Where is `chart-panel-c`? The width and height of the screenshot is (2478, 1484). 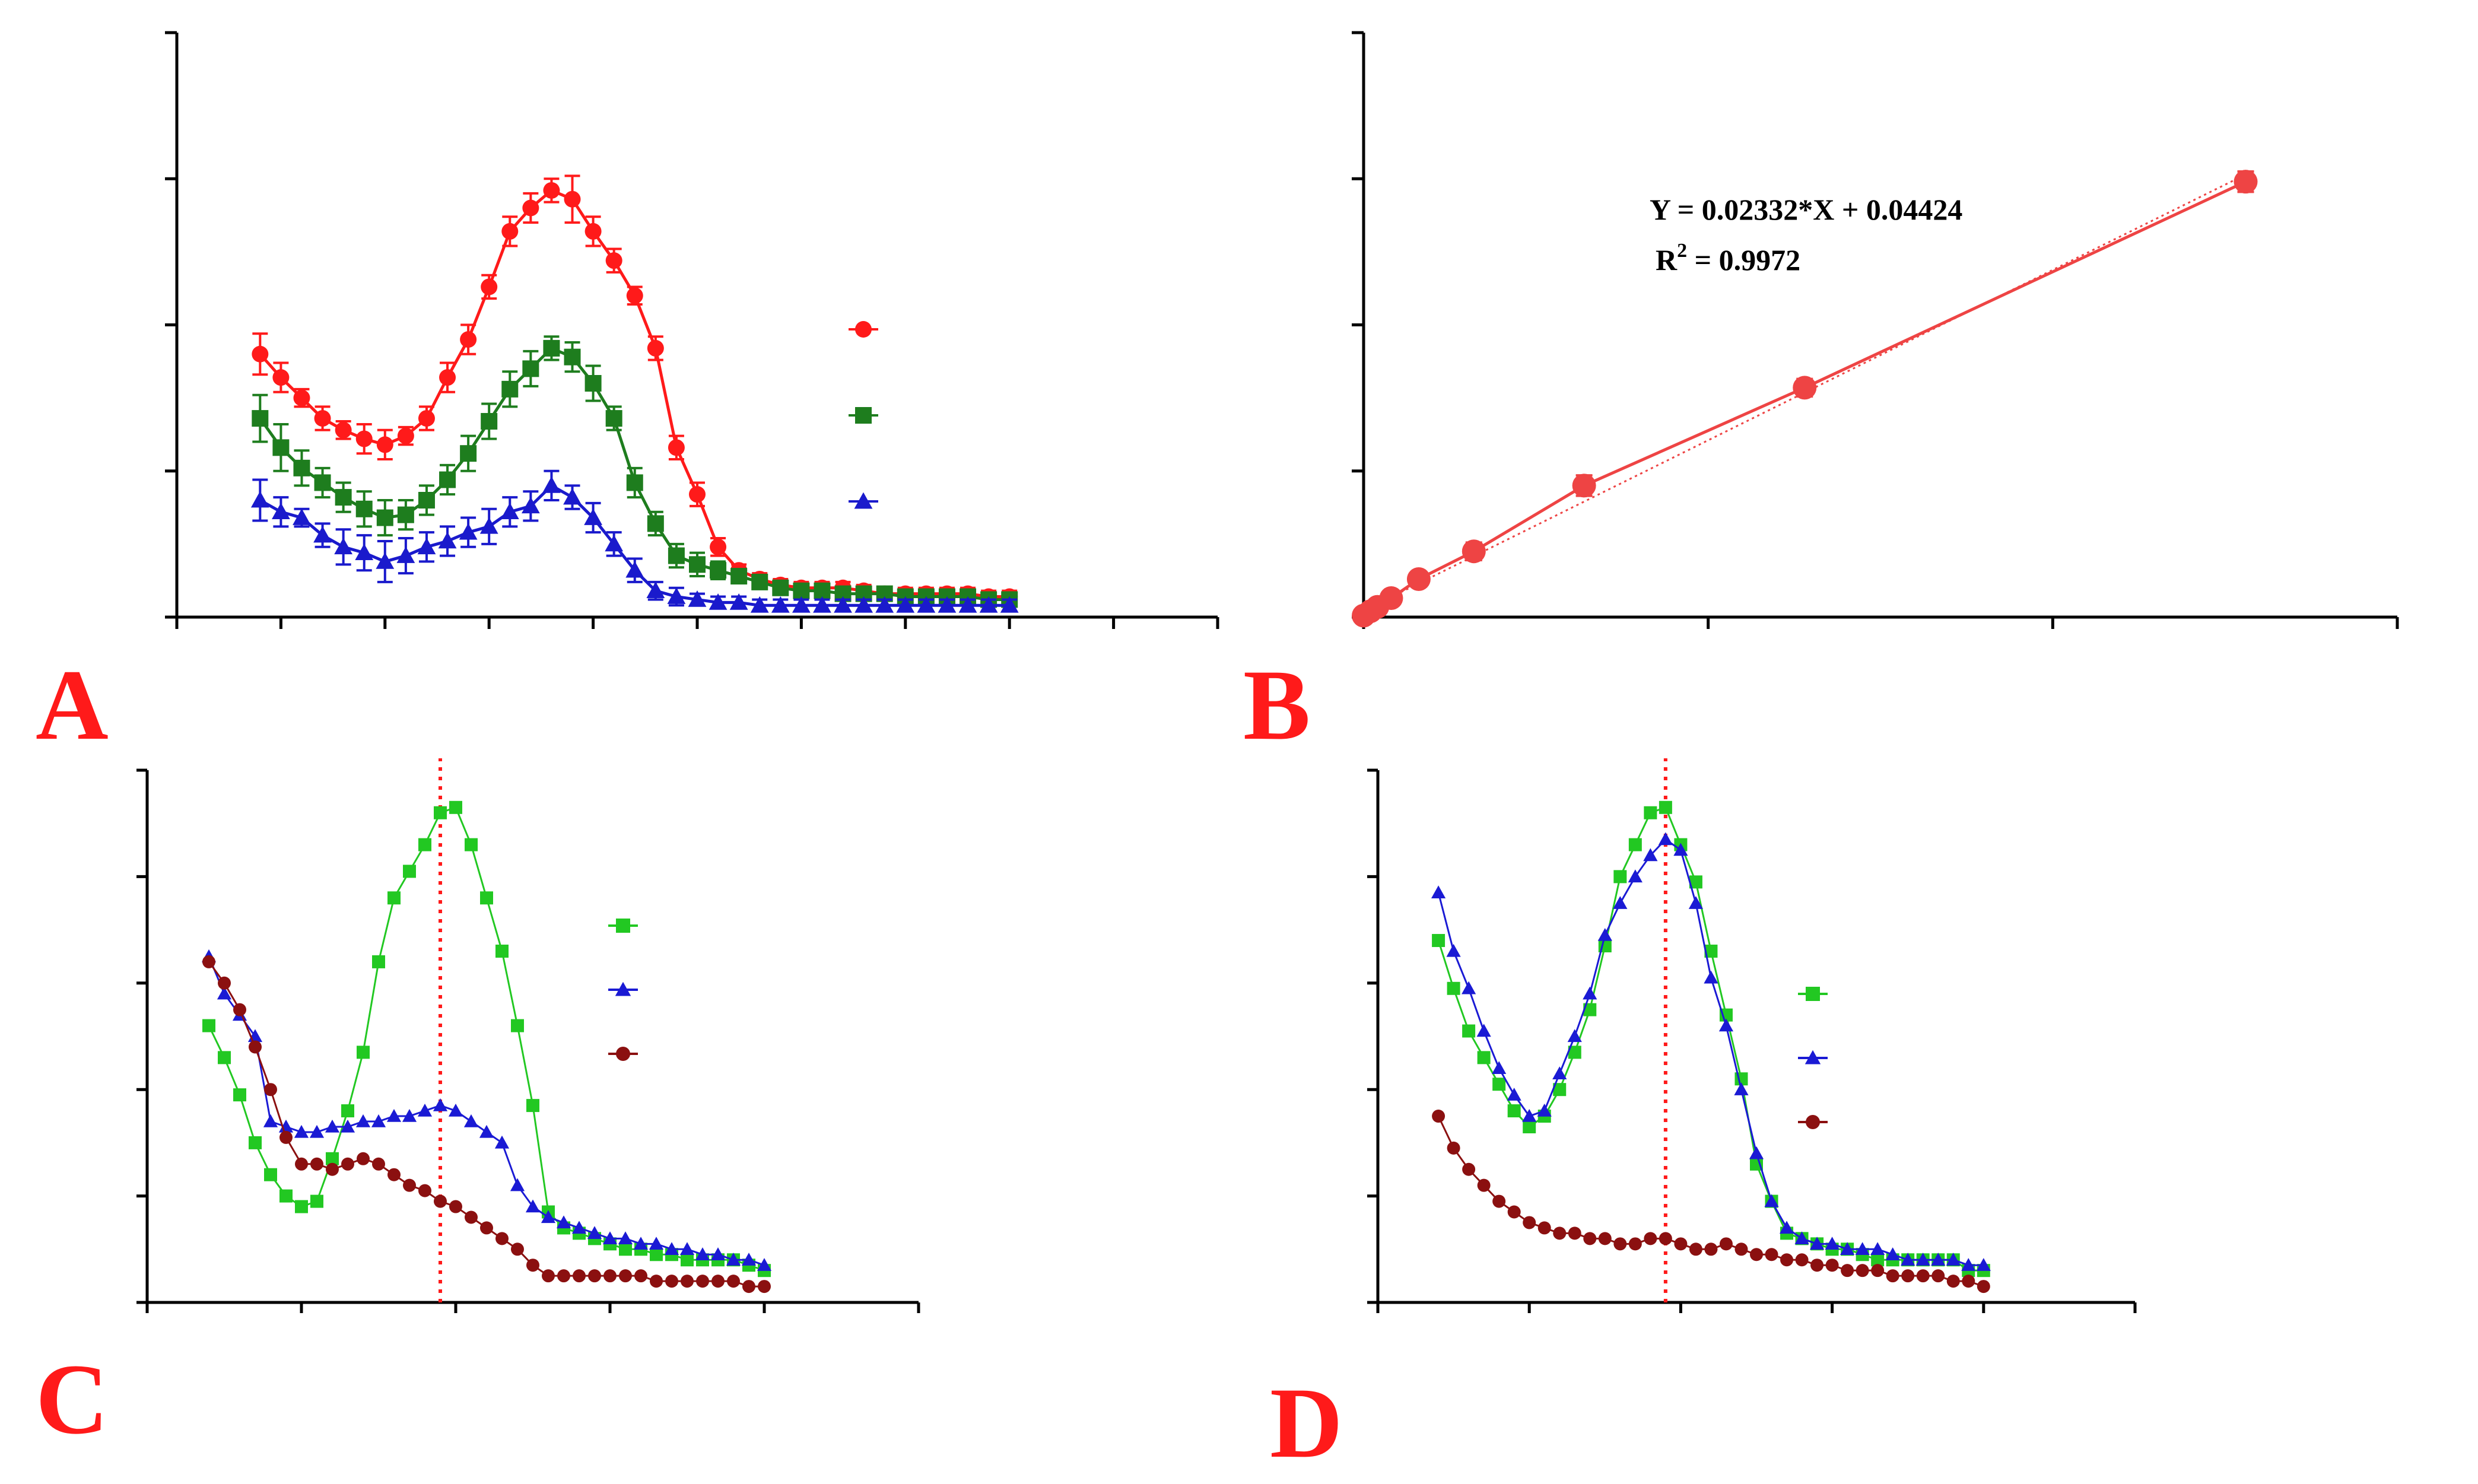
chart-panel-c is located at coordinates (528, 1035).